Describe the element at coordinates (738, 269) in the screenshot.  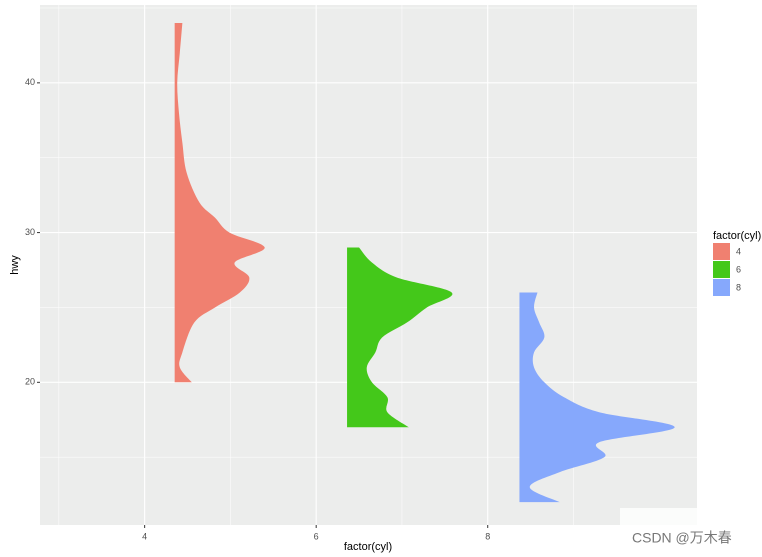
I see `legend-label: 6` at that location.